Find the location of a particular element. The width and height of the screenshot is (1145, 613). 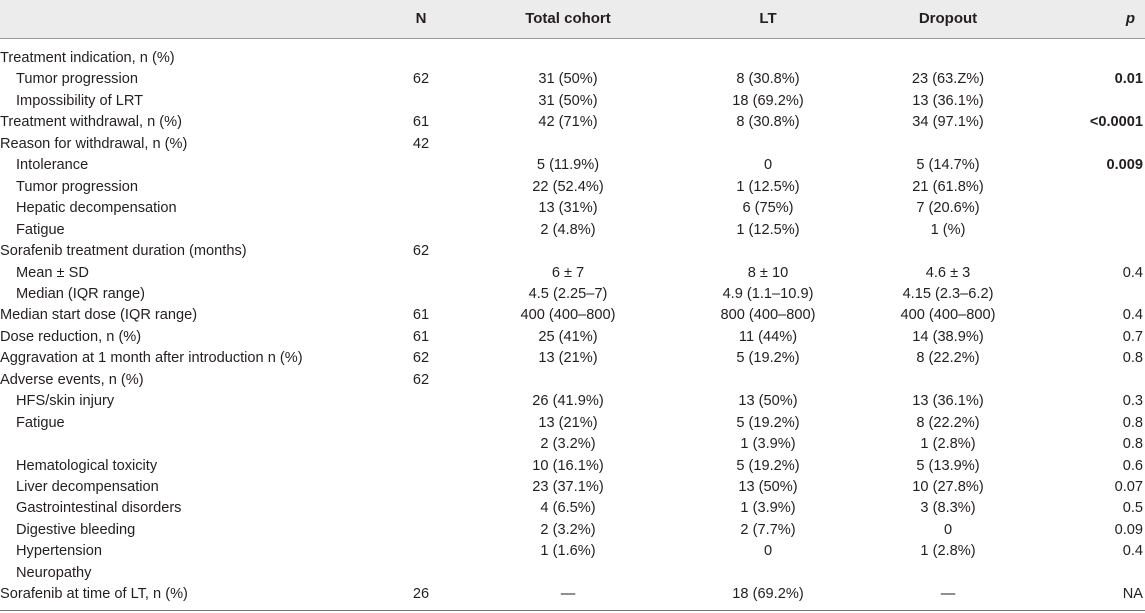

cell-dropout: 13 (36.1%) is located at coordinates (948, 401).